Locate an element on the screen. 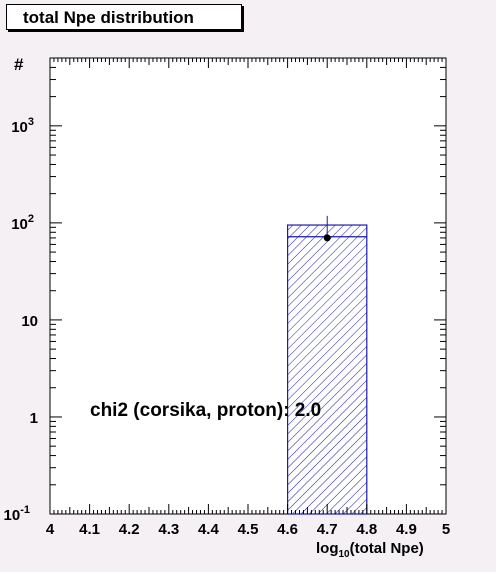  x-tick-label: 4.3 is located at coordinates (168, 529).